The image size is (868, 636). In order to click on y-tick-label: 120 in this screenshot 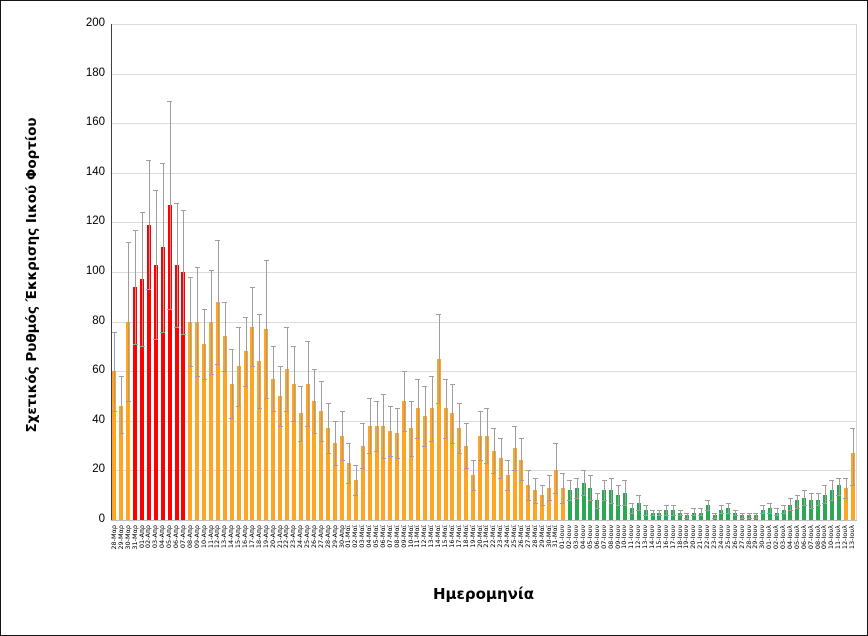, I will do `click(95, 221)`.